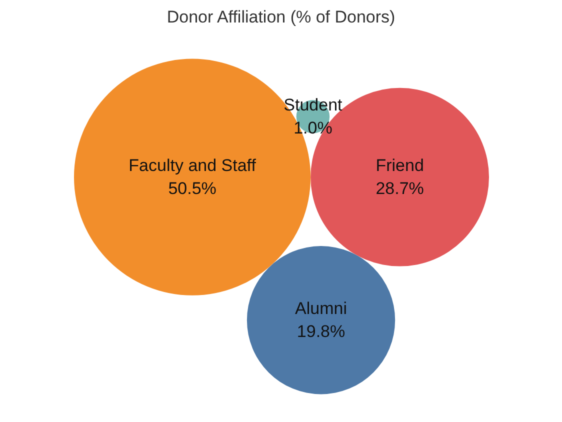 This screenshot has height=422, width=562. What do you see at coordinates (192, 166) in the screenshot?
I see `category-label: Faculty and Staff` at bounding box center [192, 166].